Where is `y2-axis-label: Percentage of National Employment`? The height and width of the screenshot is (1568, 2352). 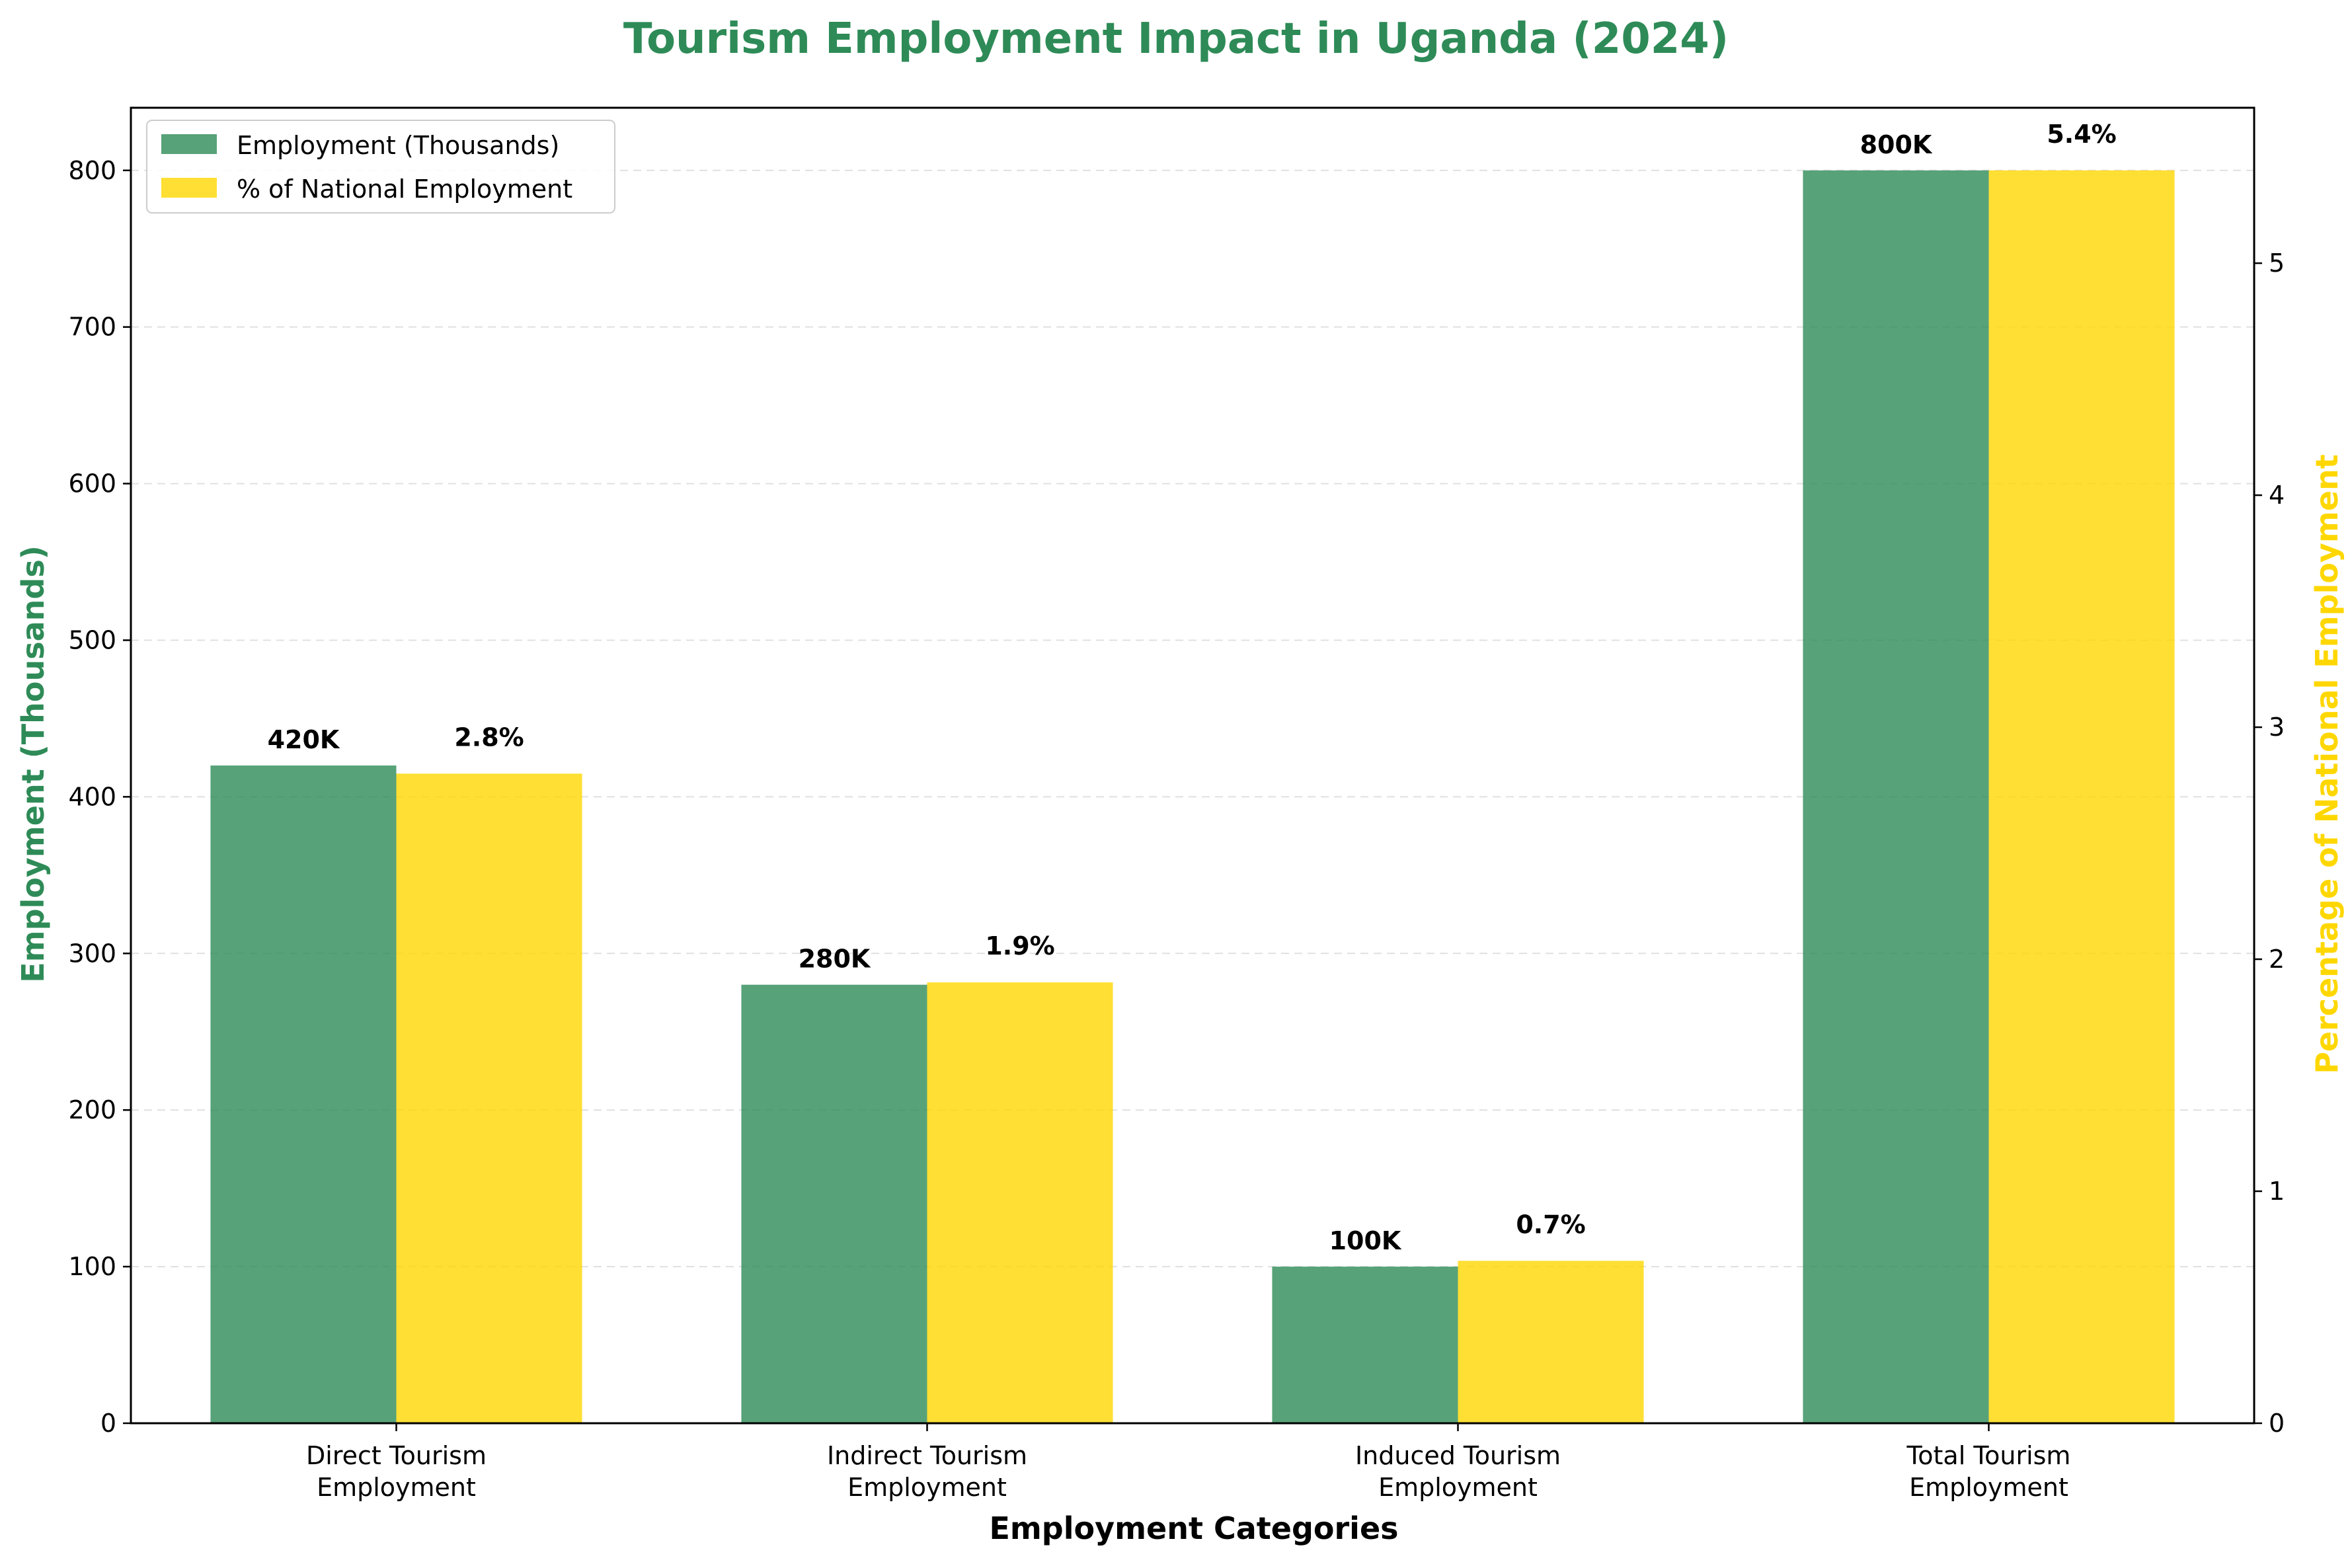
y2-axis-label: Percentage of National Employment is located at coordinates (2327, 764).